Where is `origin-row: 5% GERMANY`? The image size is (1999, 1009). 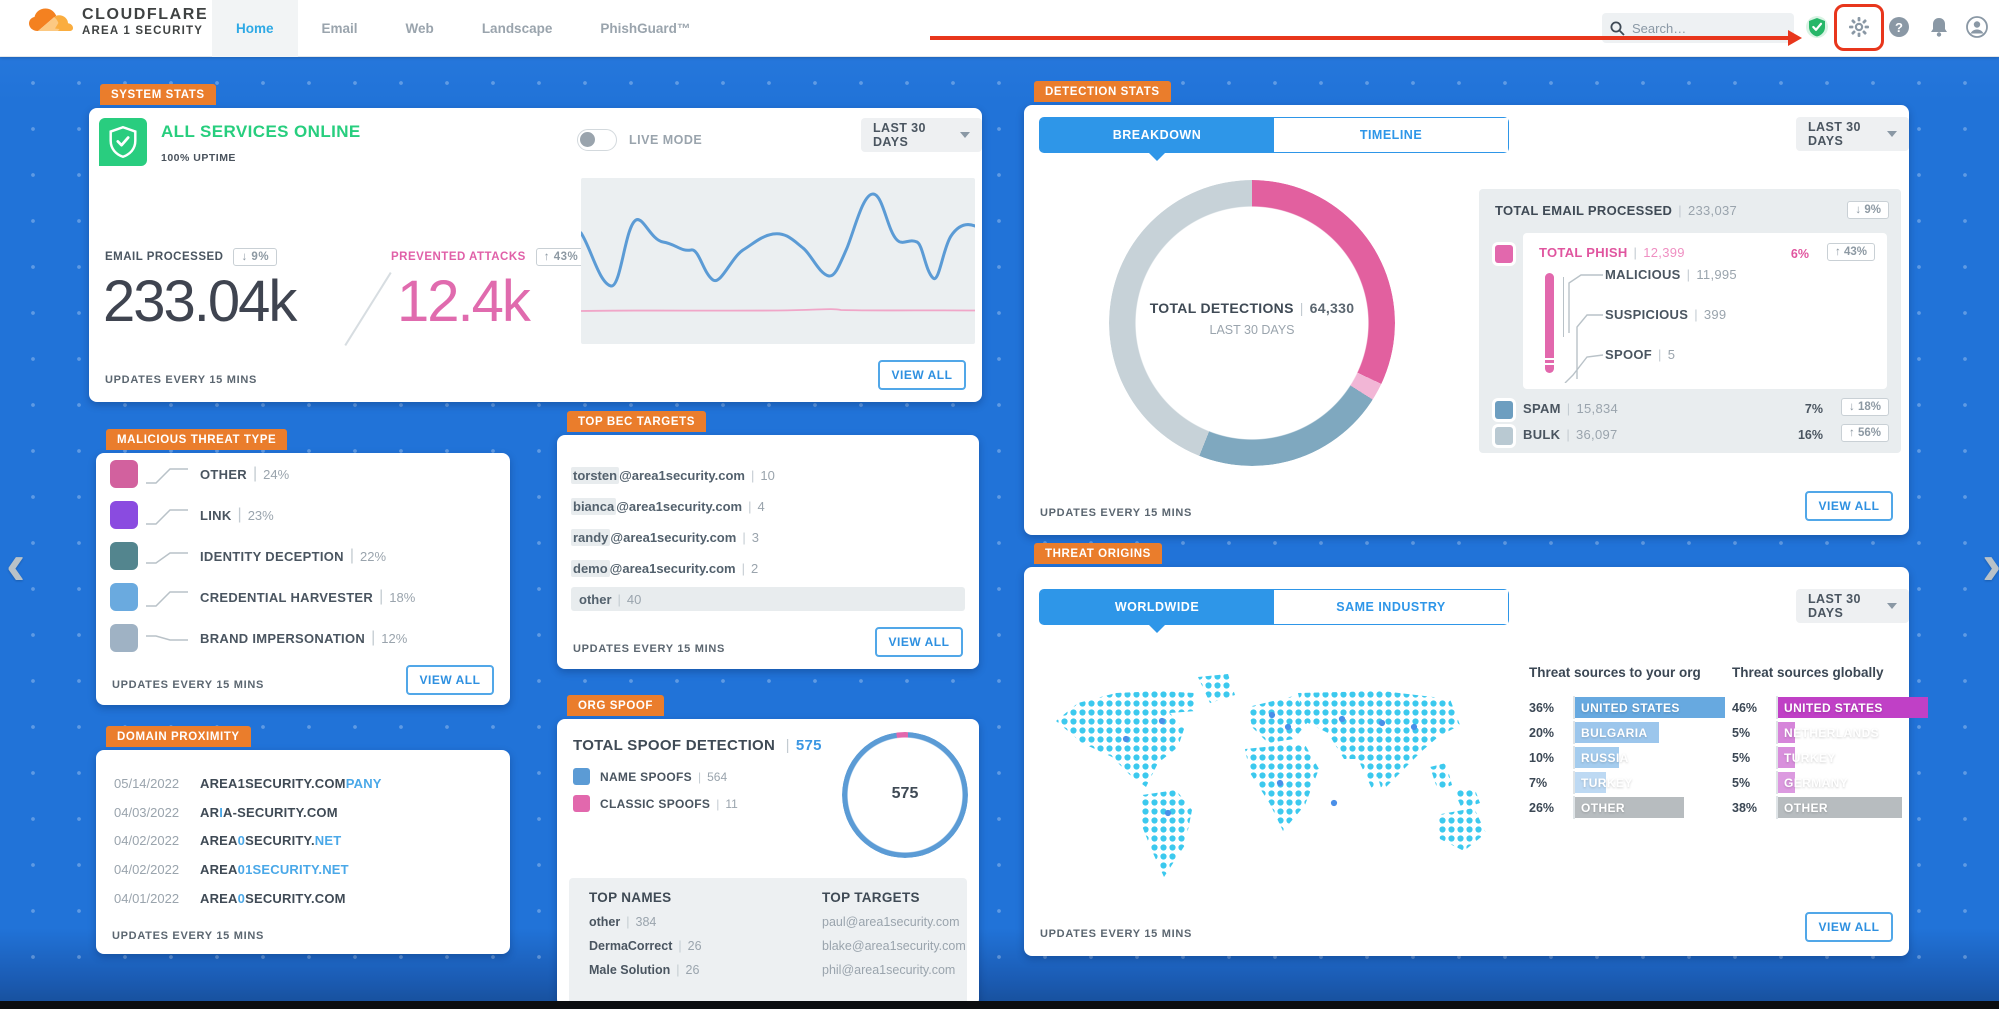
origin-row: 5% GERMANY is located at coordinates (1790, 782).